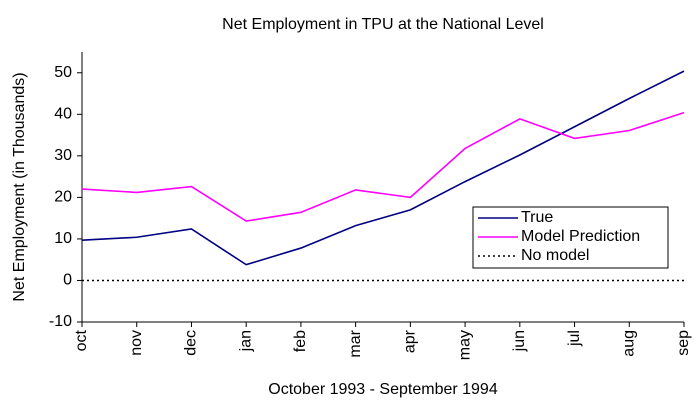 The height and width of the screenshot is (410, 697). What do you see at coordinates (136, 343) in the screenshot?
I see `x-tick-label: nov` at bounding box center [136, 343].